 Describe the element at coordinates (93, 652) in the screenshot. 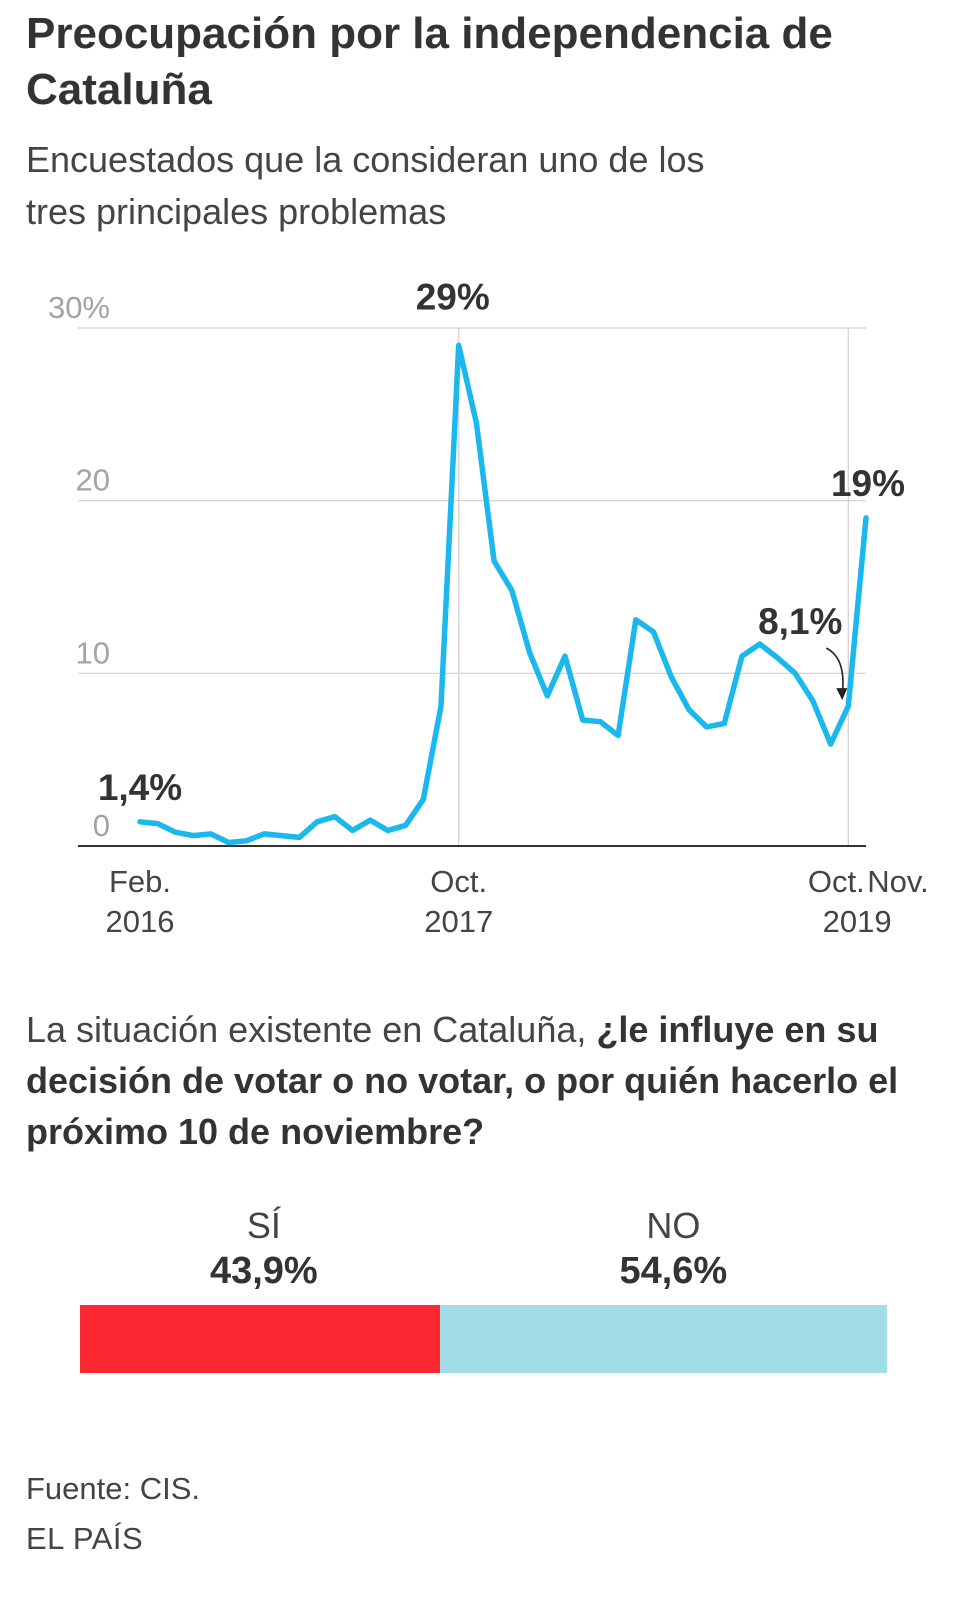

I see `y-tick-label: 10` at that location.